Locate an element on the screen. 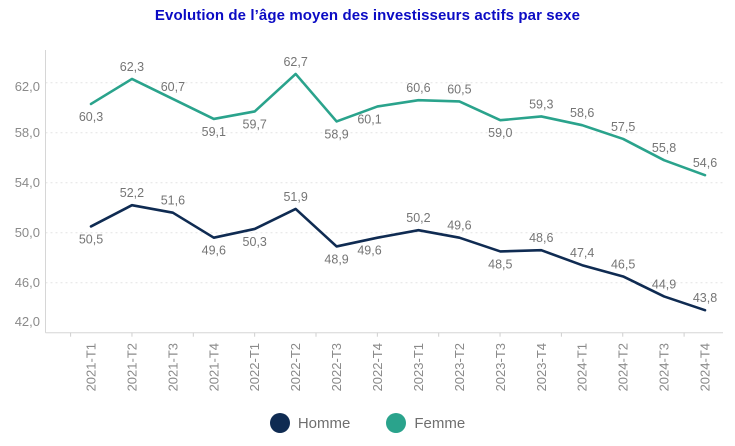  y-tick-label: 46,0 is located at coordinates (27, 282).